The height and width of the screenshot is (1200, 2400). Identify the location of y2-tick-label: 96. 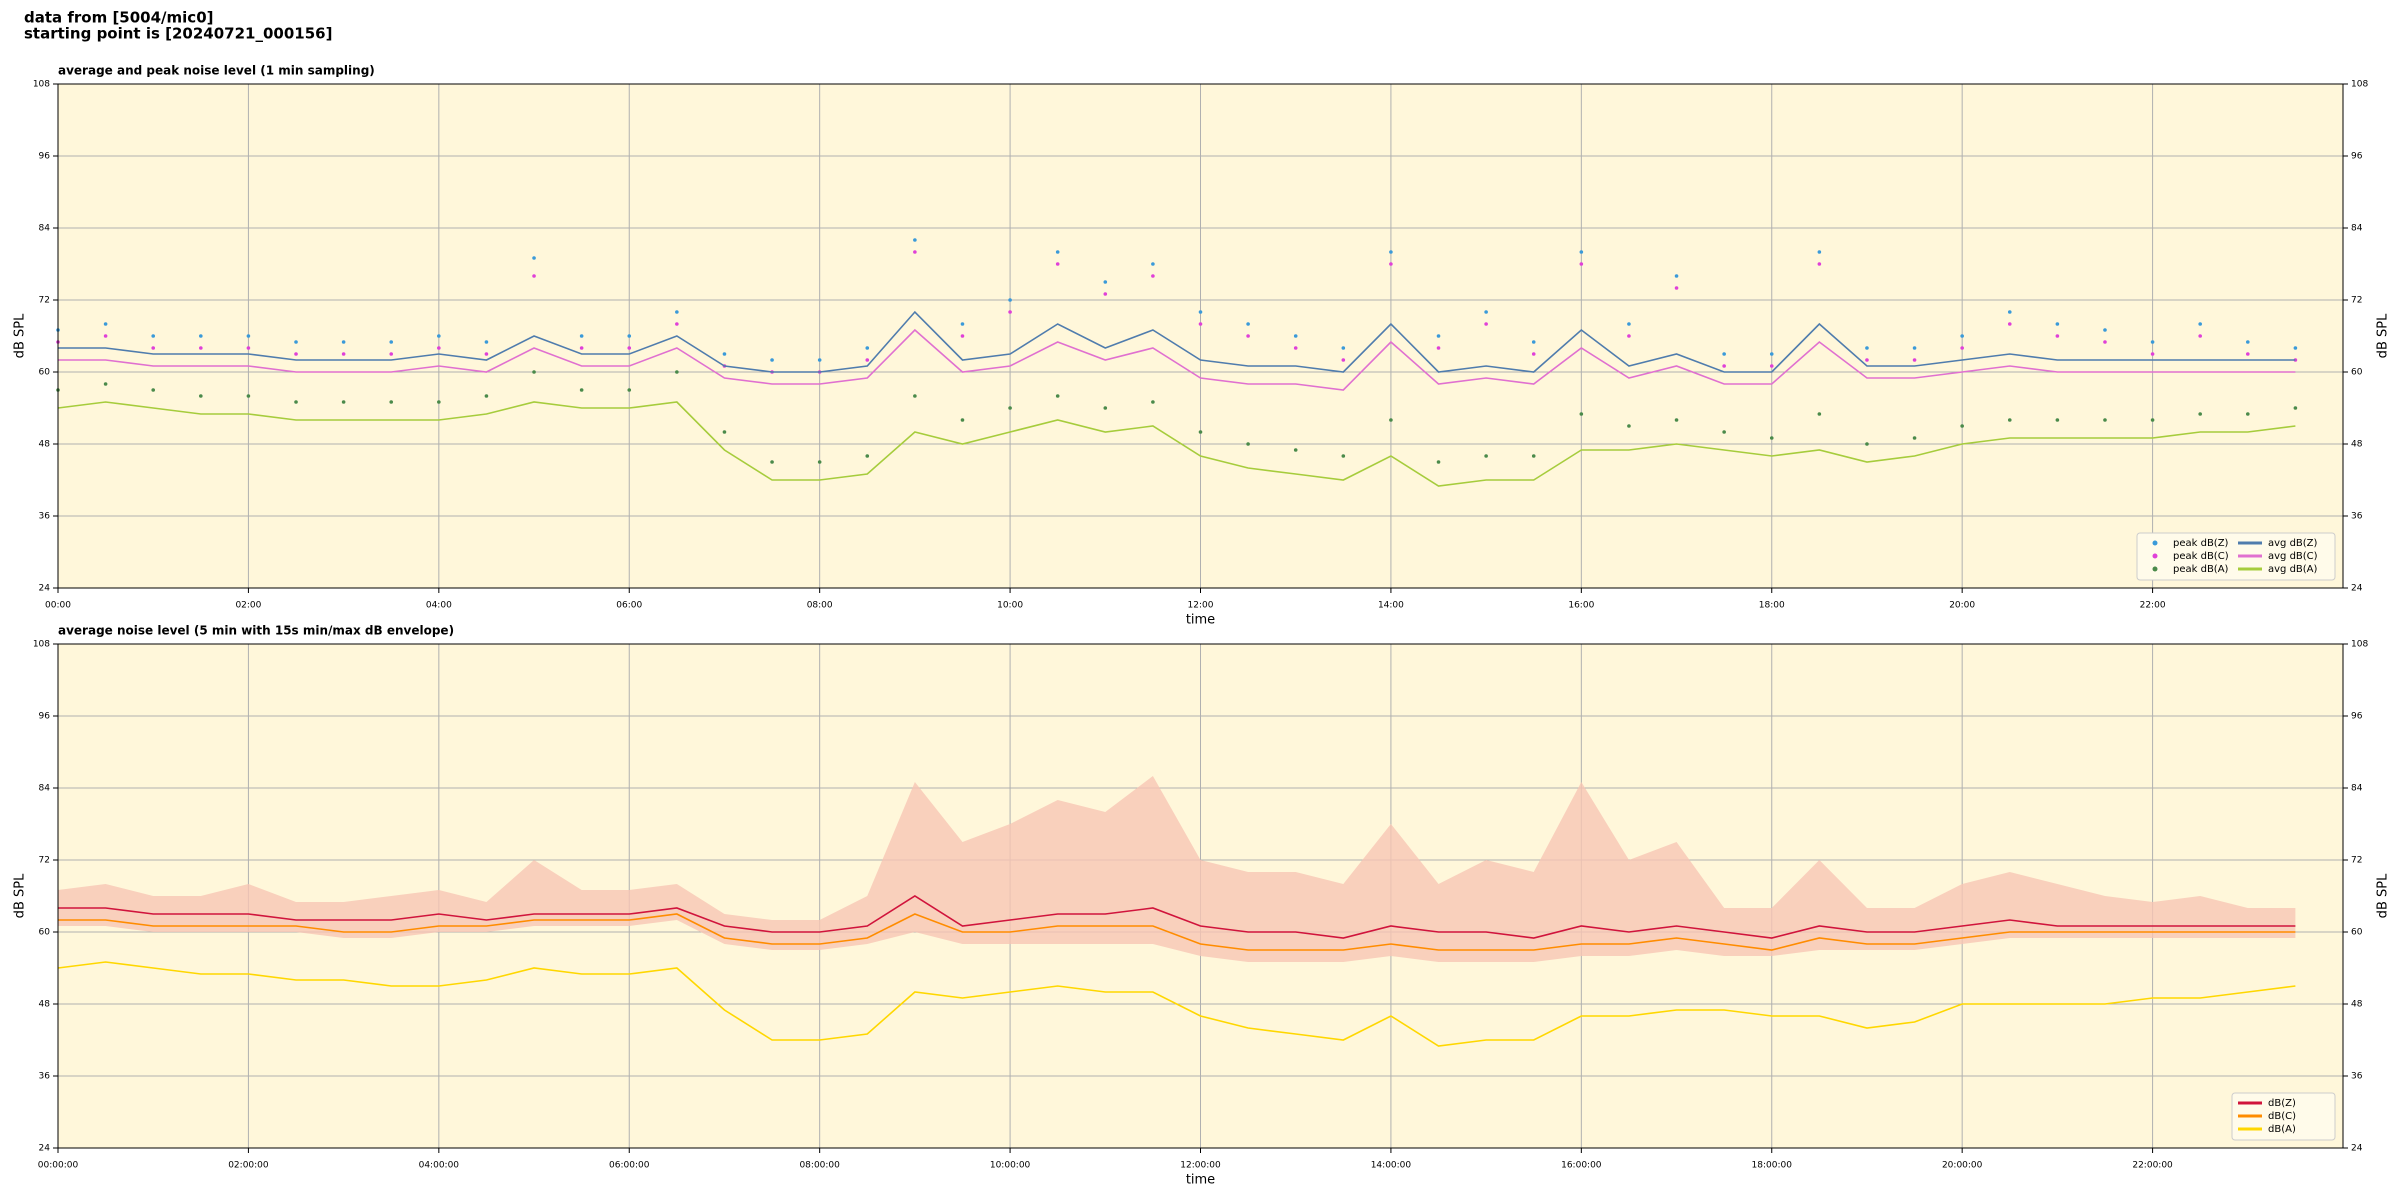
(2357, 157).